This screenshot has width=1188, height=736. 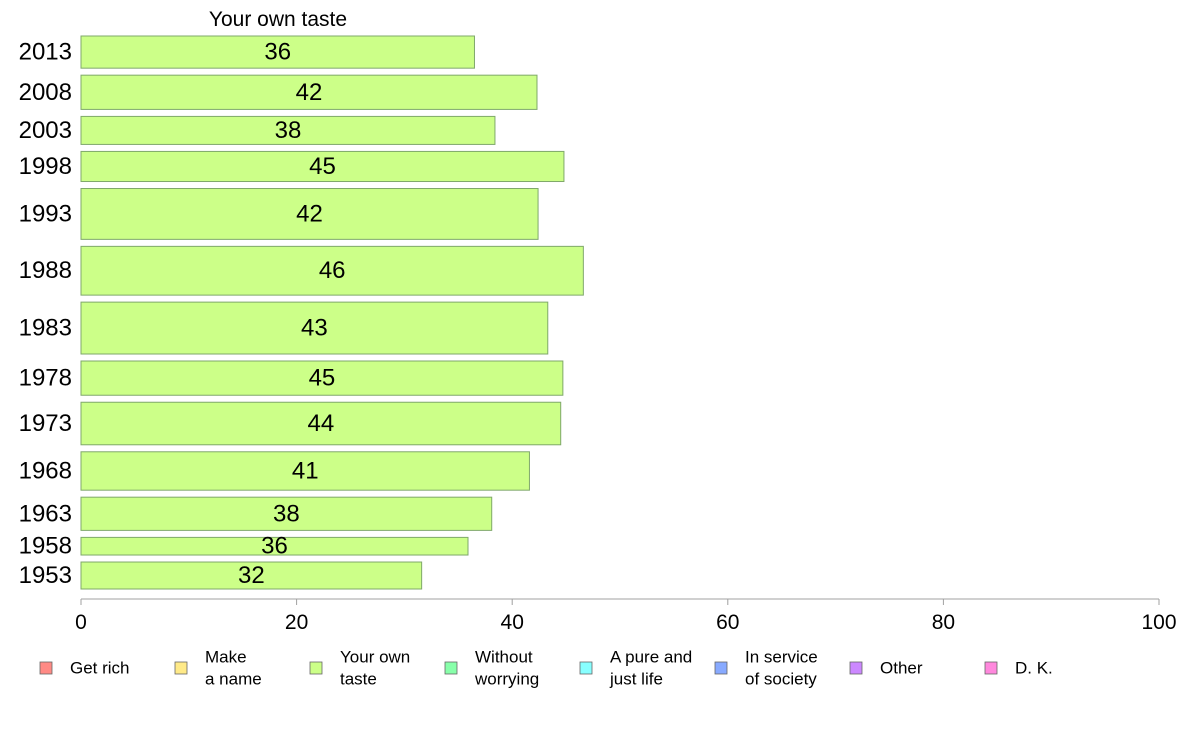 I want to click on bar-2003, so click(x=288, y=130).